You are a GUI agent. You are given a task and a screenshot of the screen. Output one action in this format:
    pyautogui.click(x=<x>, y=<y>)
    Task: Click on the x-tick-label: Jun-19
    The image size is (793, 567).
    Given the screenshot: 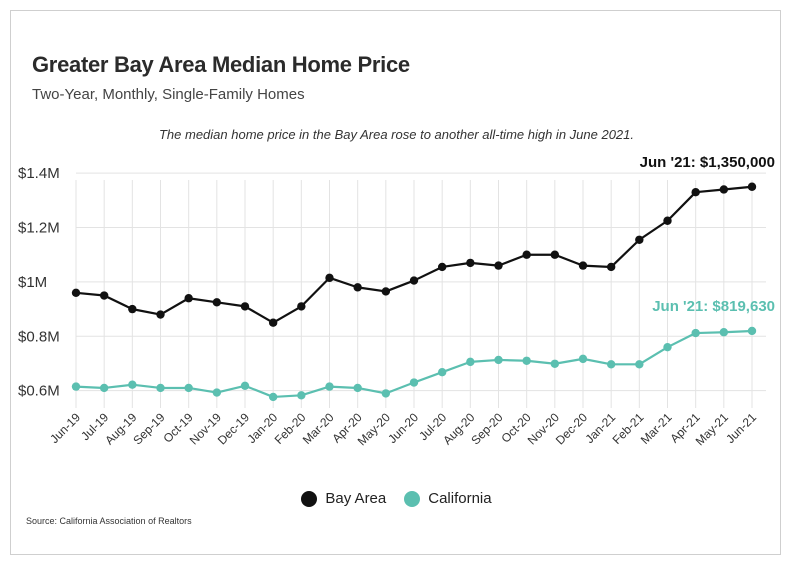 What is the action you would take?
    pyautogui.click(x=65, y=428)
    